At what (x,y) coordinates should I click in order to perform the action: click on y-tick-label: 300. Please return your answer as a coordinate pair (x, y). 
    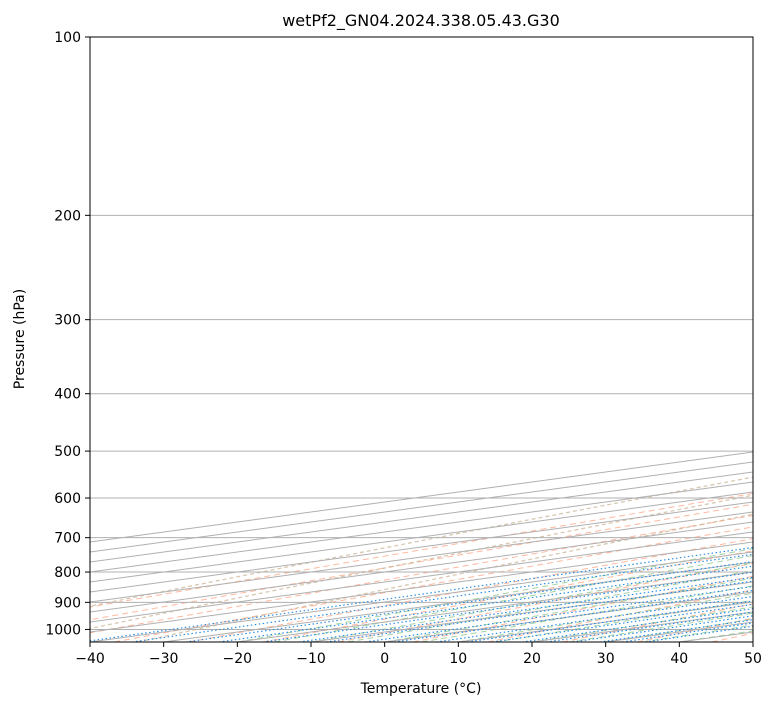
    Looking at the image, I should click on (67, 321).